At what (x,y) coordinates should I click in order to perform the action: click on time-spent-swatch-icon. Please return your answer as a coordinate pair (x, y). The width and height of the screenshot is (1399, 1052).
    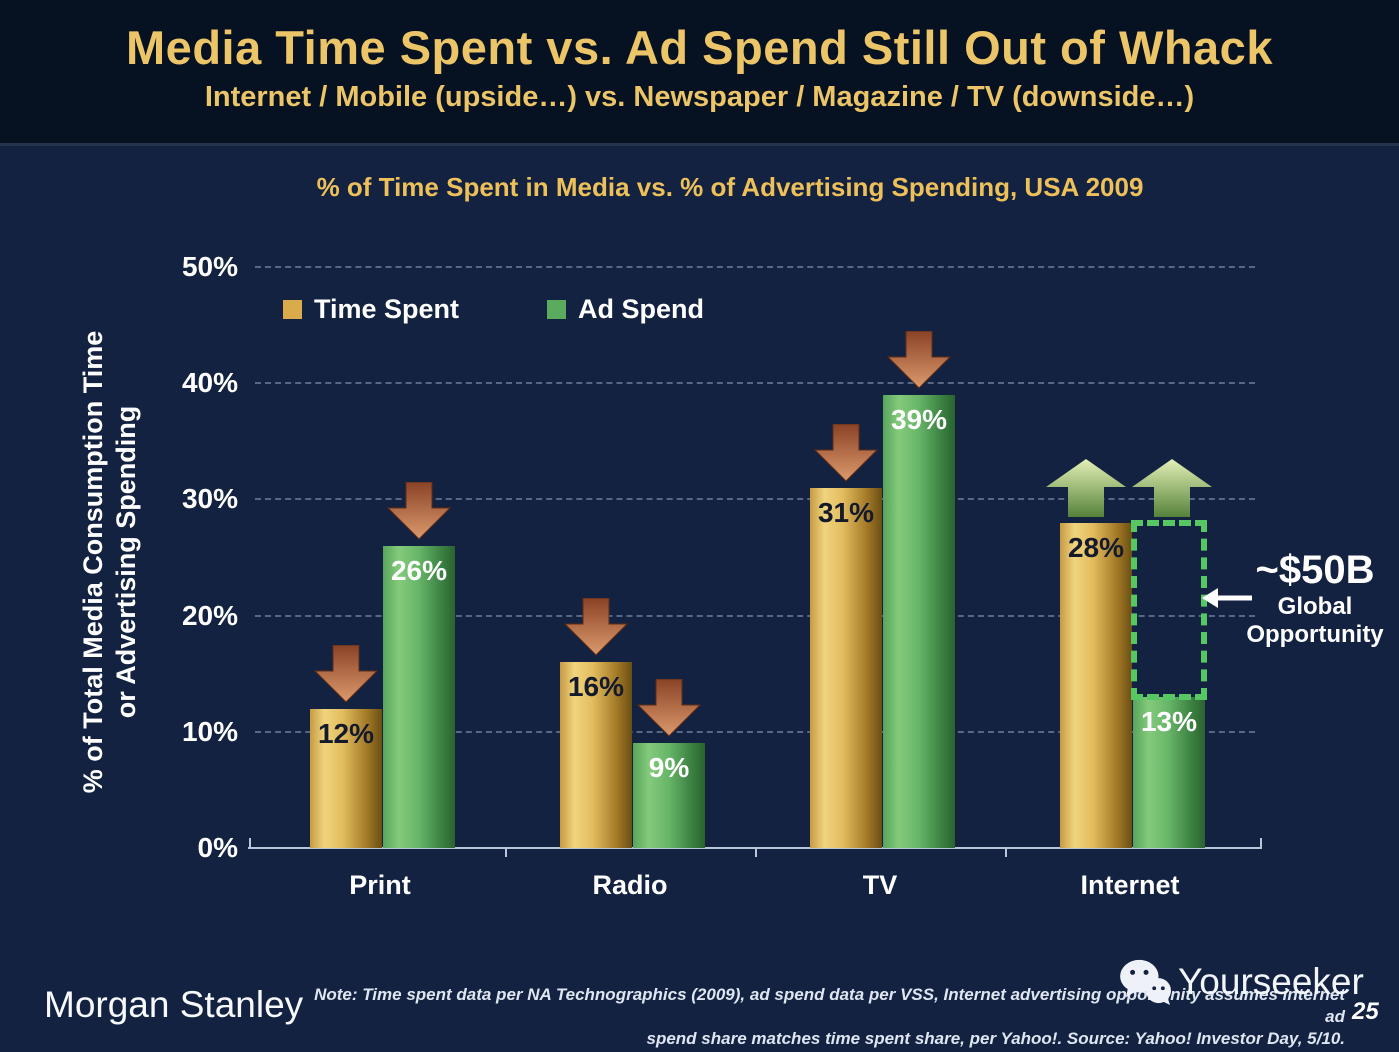
    Looking at the image, I should click on (292, 309).